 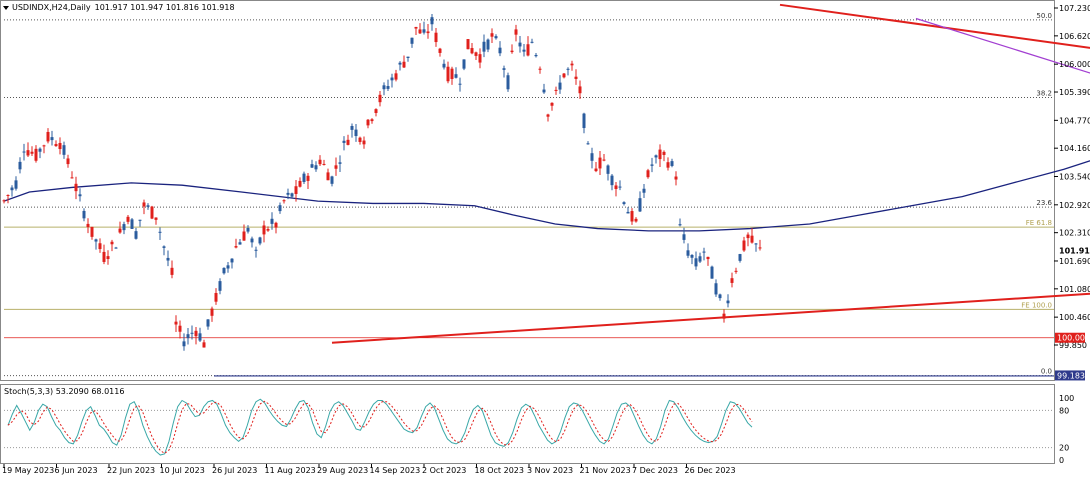 What do you see at coordinates (1074, 289) in the screenshot?
I see `price-tick-label: 101.080` at bounding box center [1074, 289].